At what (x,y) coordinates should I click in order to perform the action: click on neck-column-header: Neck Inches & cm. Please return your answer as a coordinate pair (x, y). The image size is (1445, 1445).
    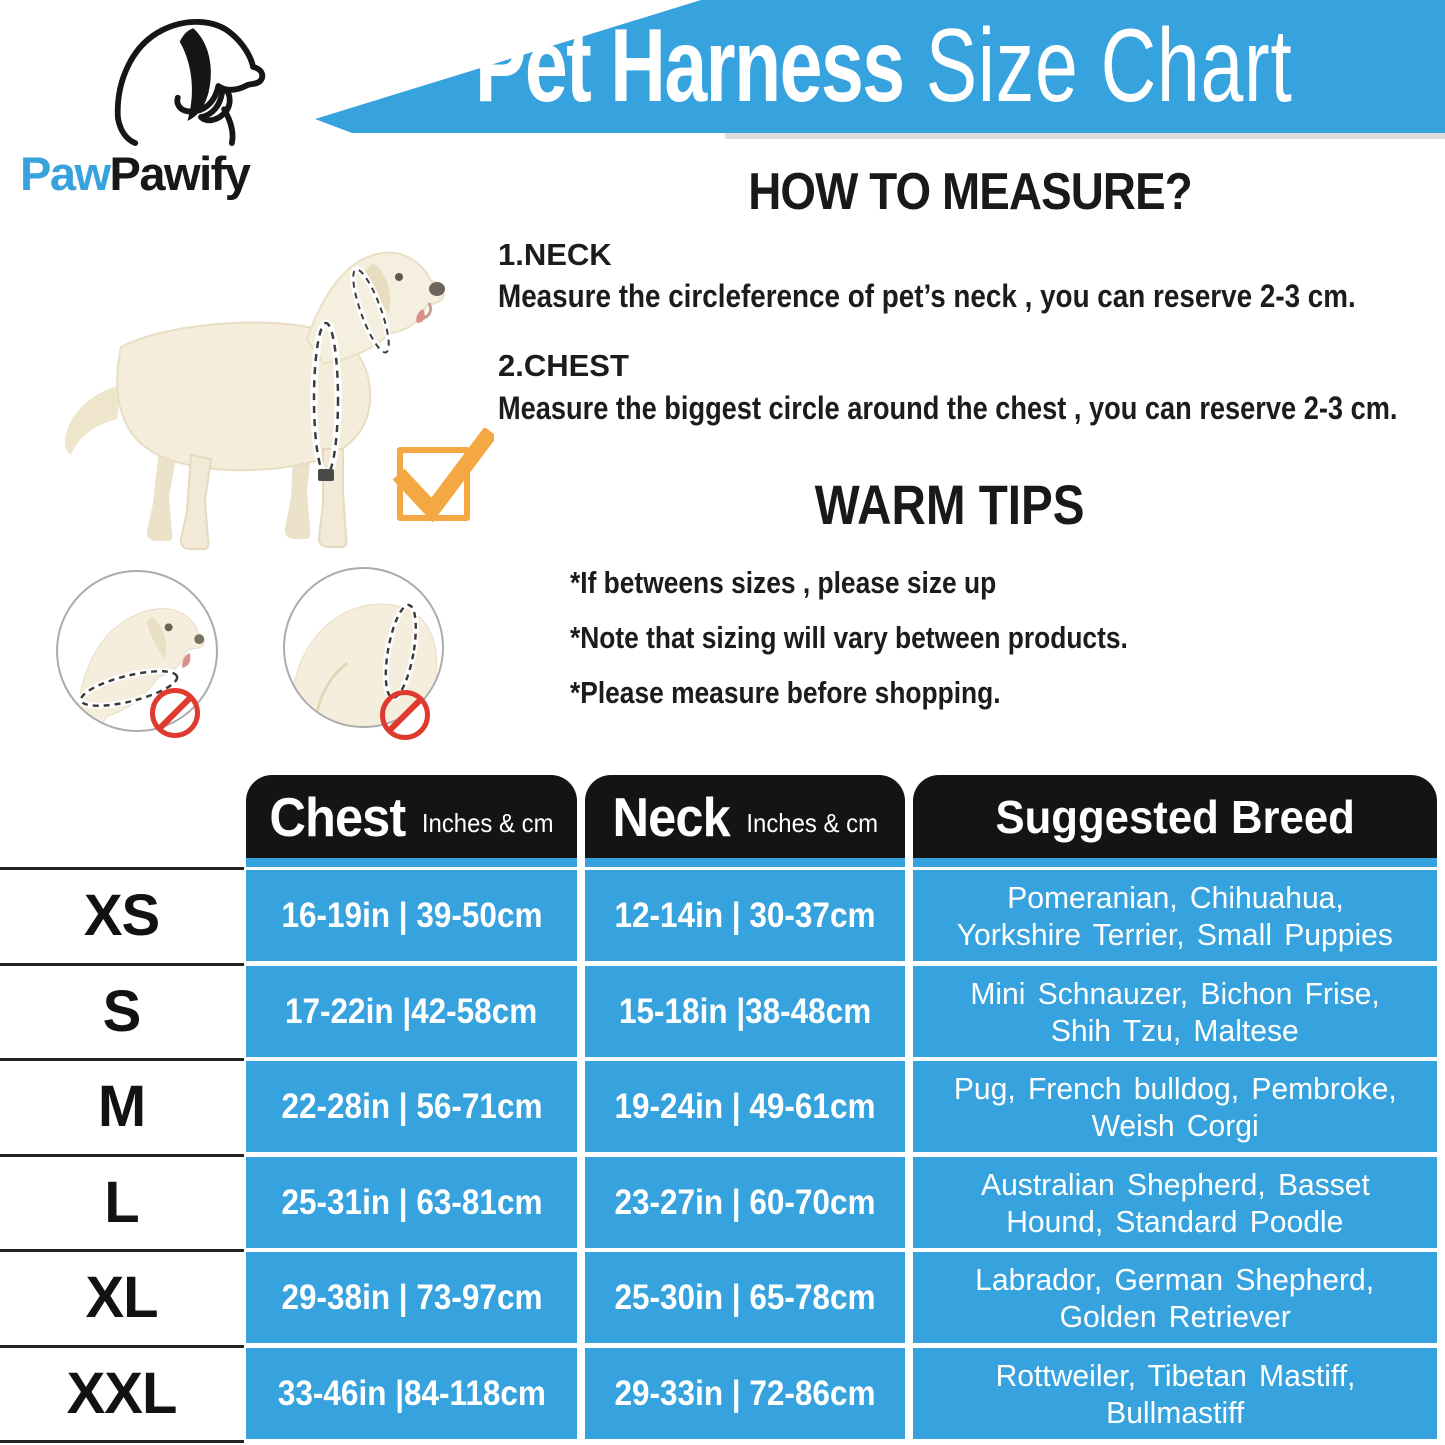
    Looking at the image, I should click on (745, 816).